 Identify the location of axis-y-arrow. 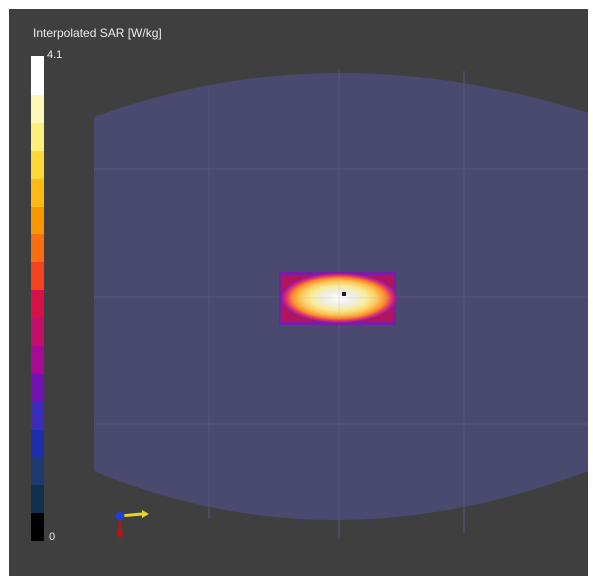
(120, 535).